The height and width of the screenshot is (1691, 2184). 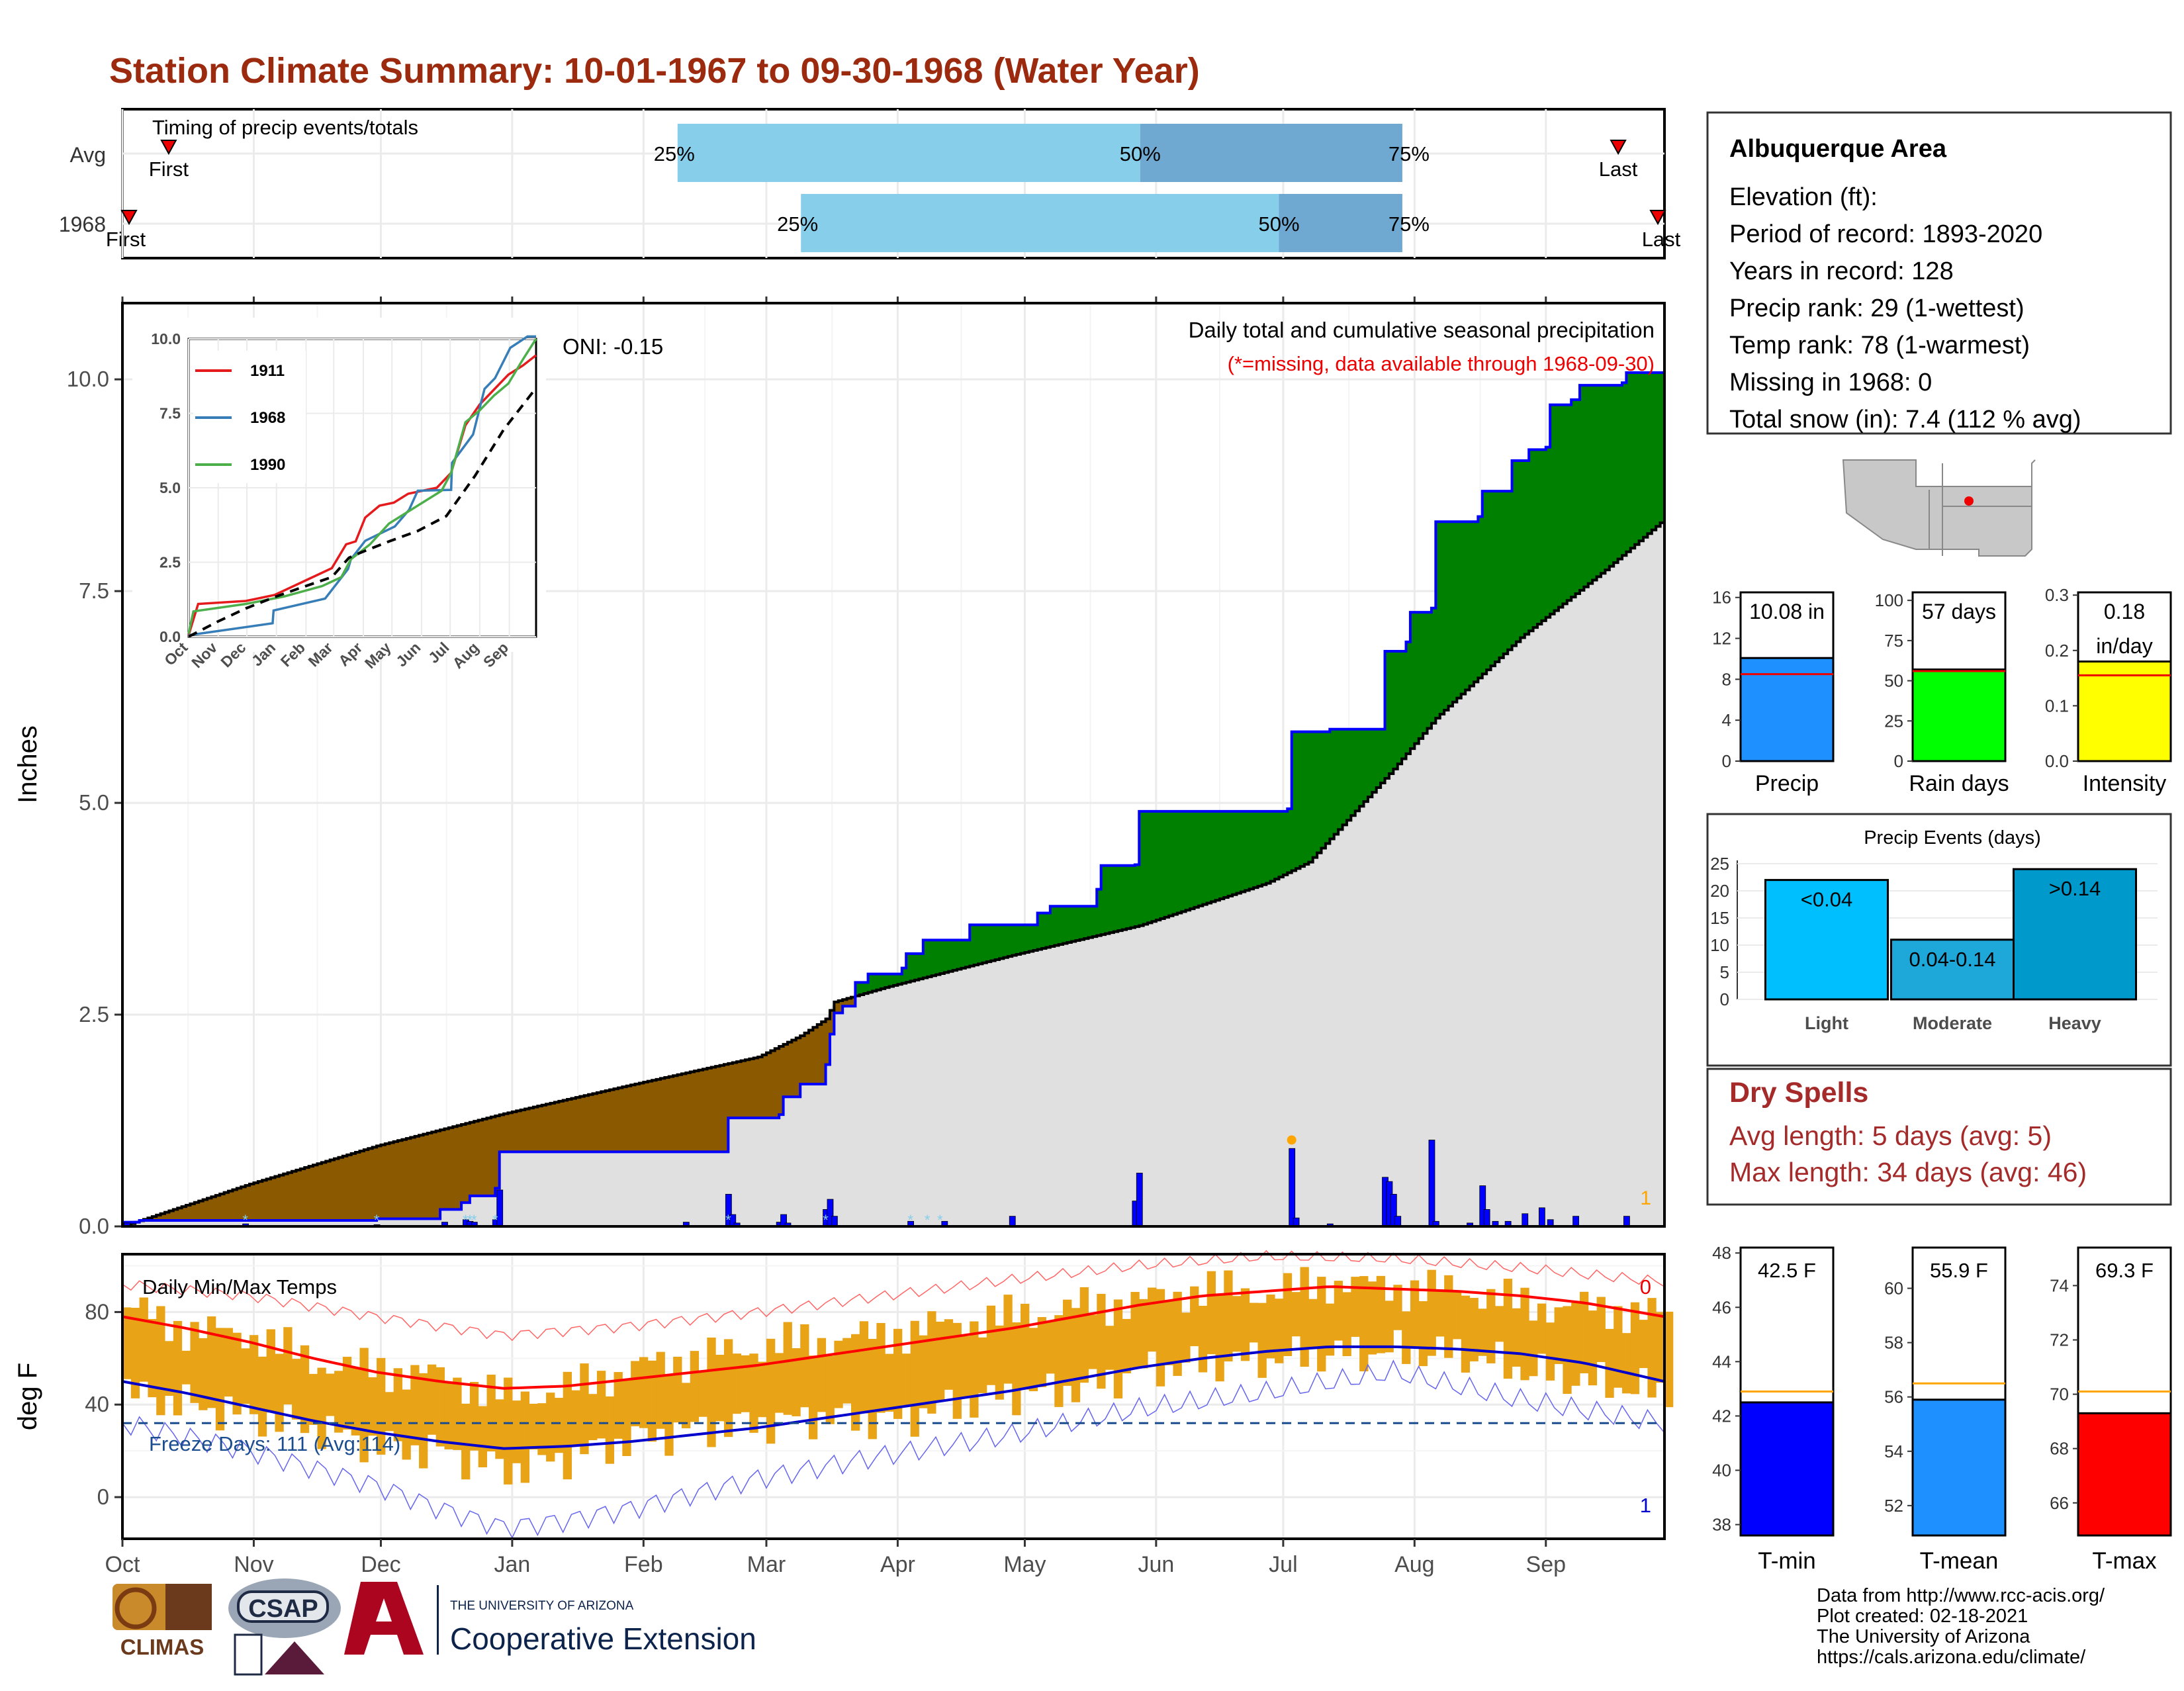 I want to click on month-label: Apr, so click(x=897, y=1565).